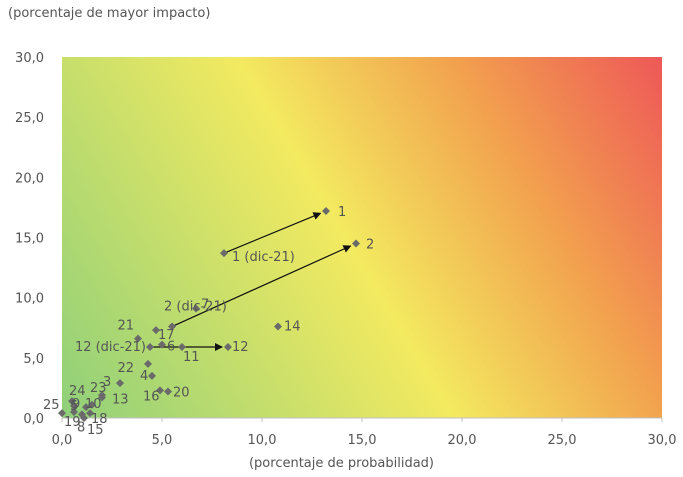 This screenshot has height=477, width=683. Describe the element at coordinates (240, 347) in the screenshot. I see `point-label: 12` at that location.